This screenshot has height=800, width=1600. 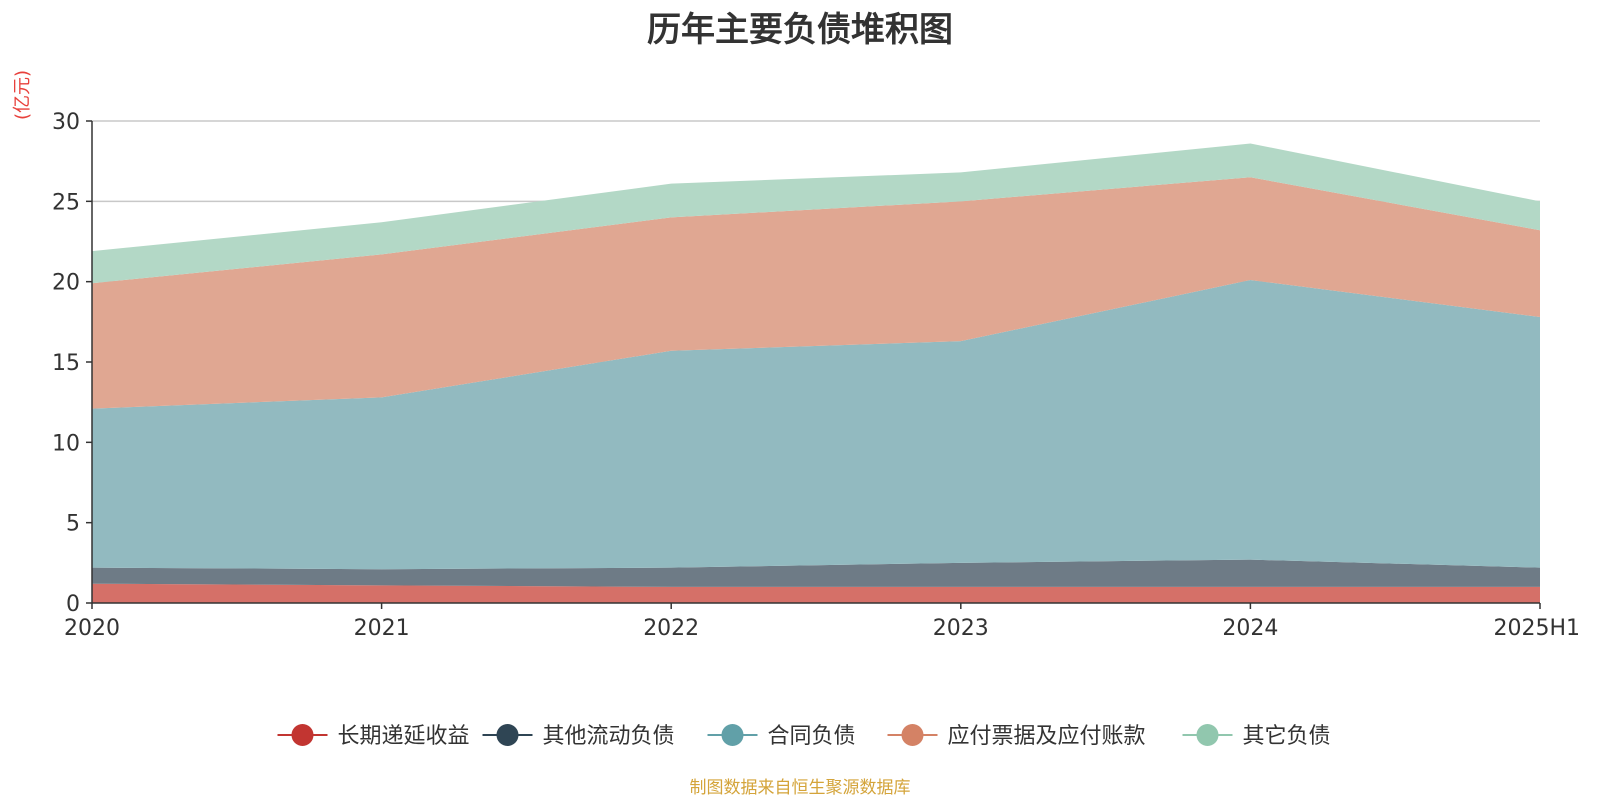 I want to click on y-tick-label: 15, so click(x=66, y=363).